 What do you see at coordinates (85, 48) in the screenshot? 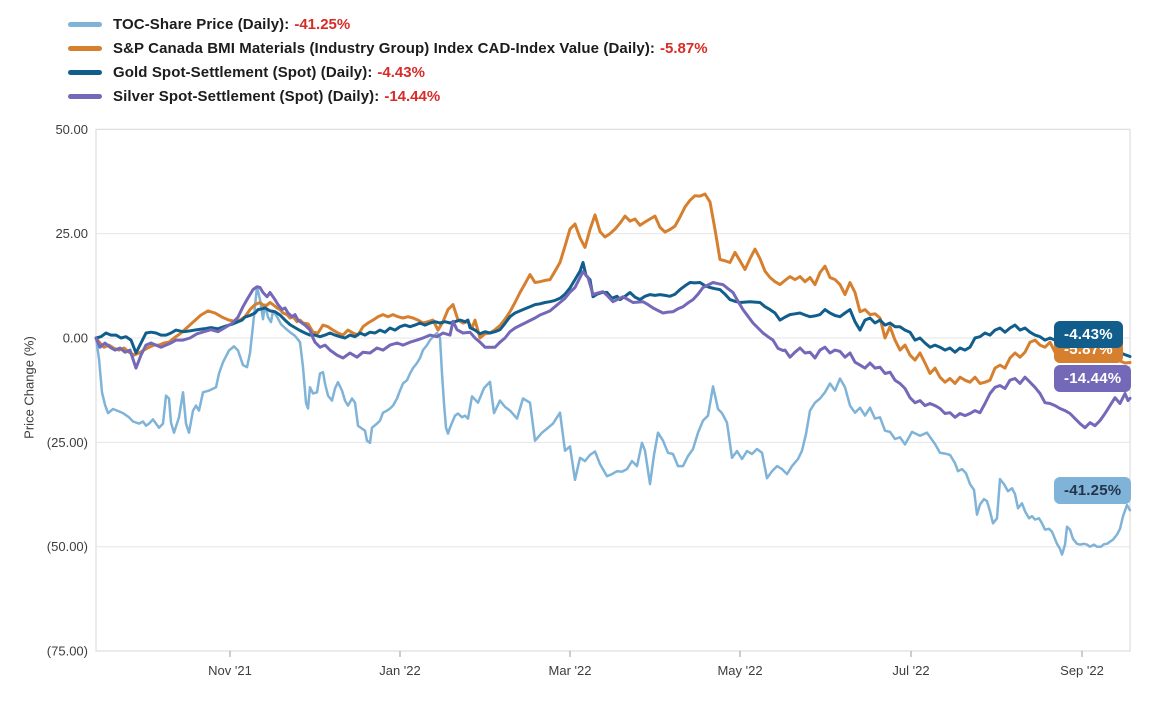
I see `materials-series-swatch-icon` at bounding box center [85, 48].